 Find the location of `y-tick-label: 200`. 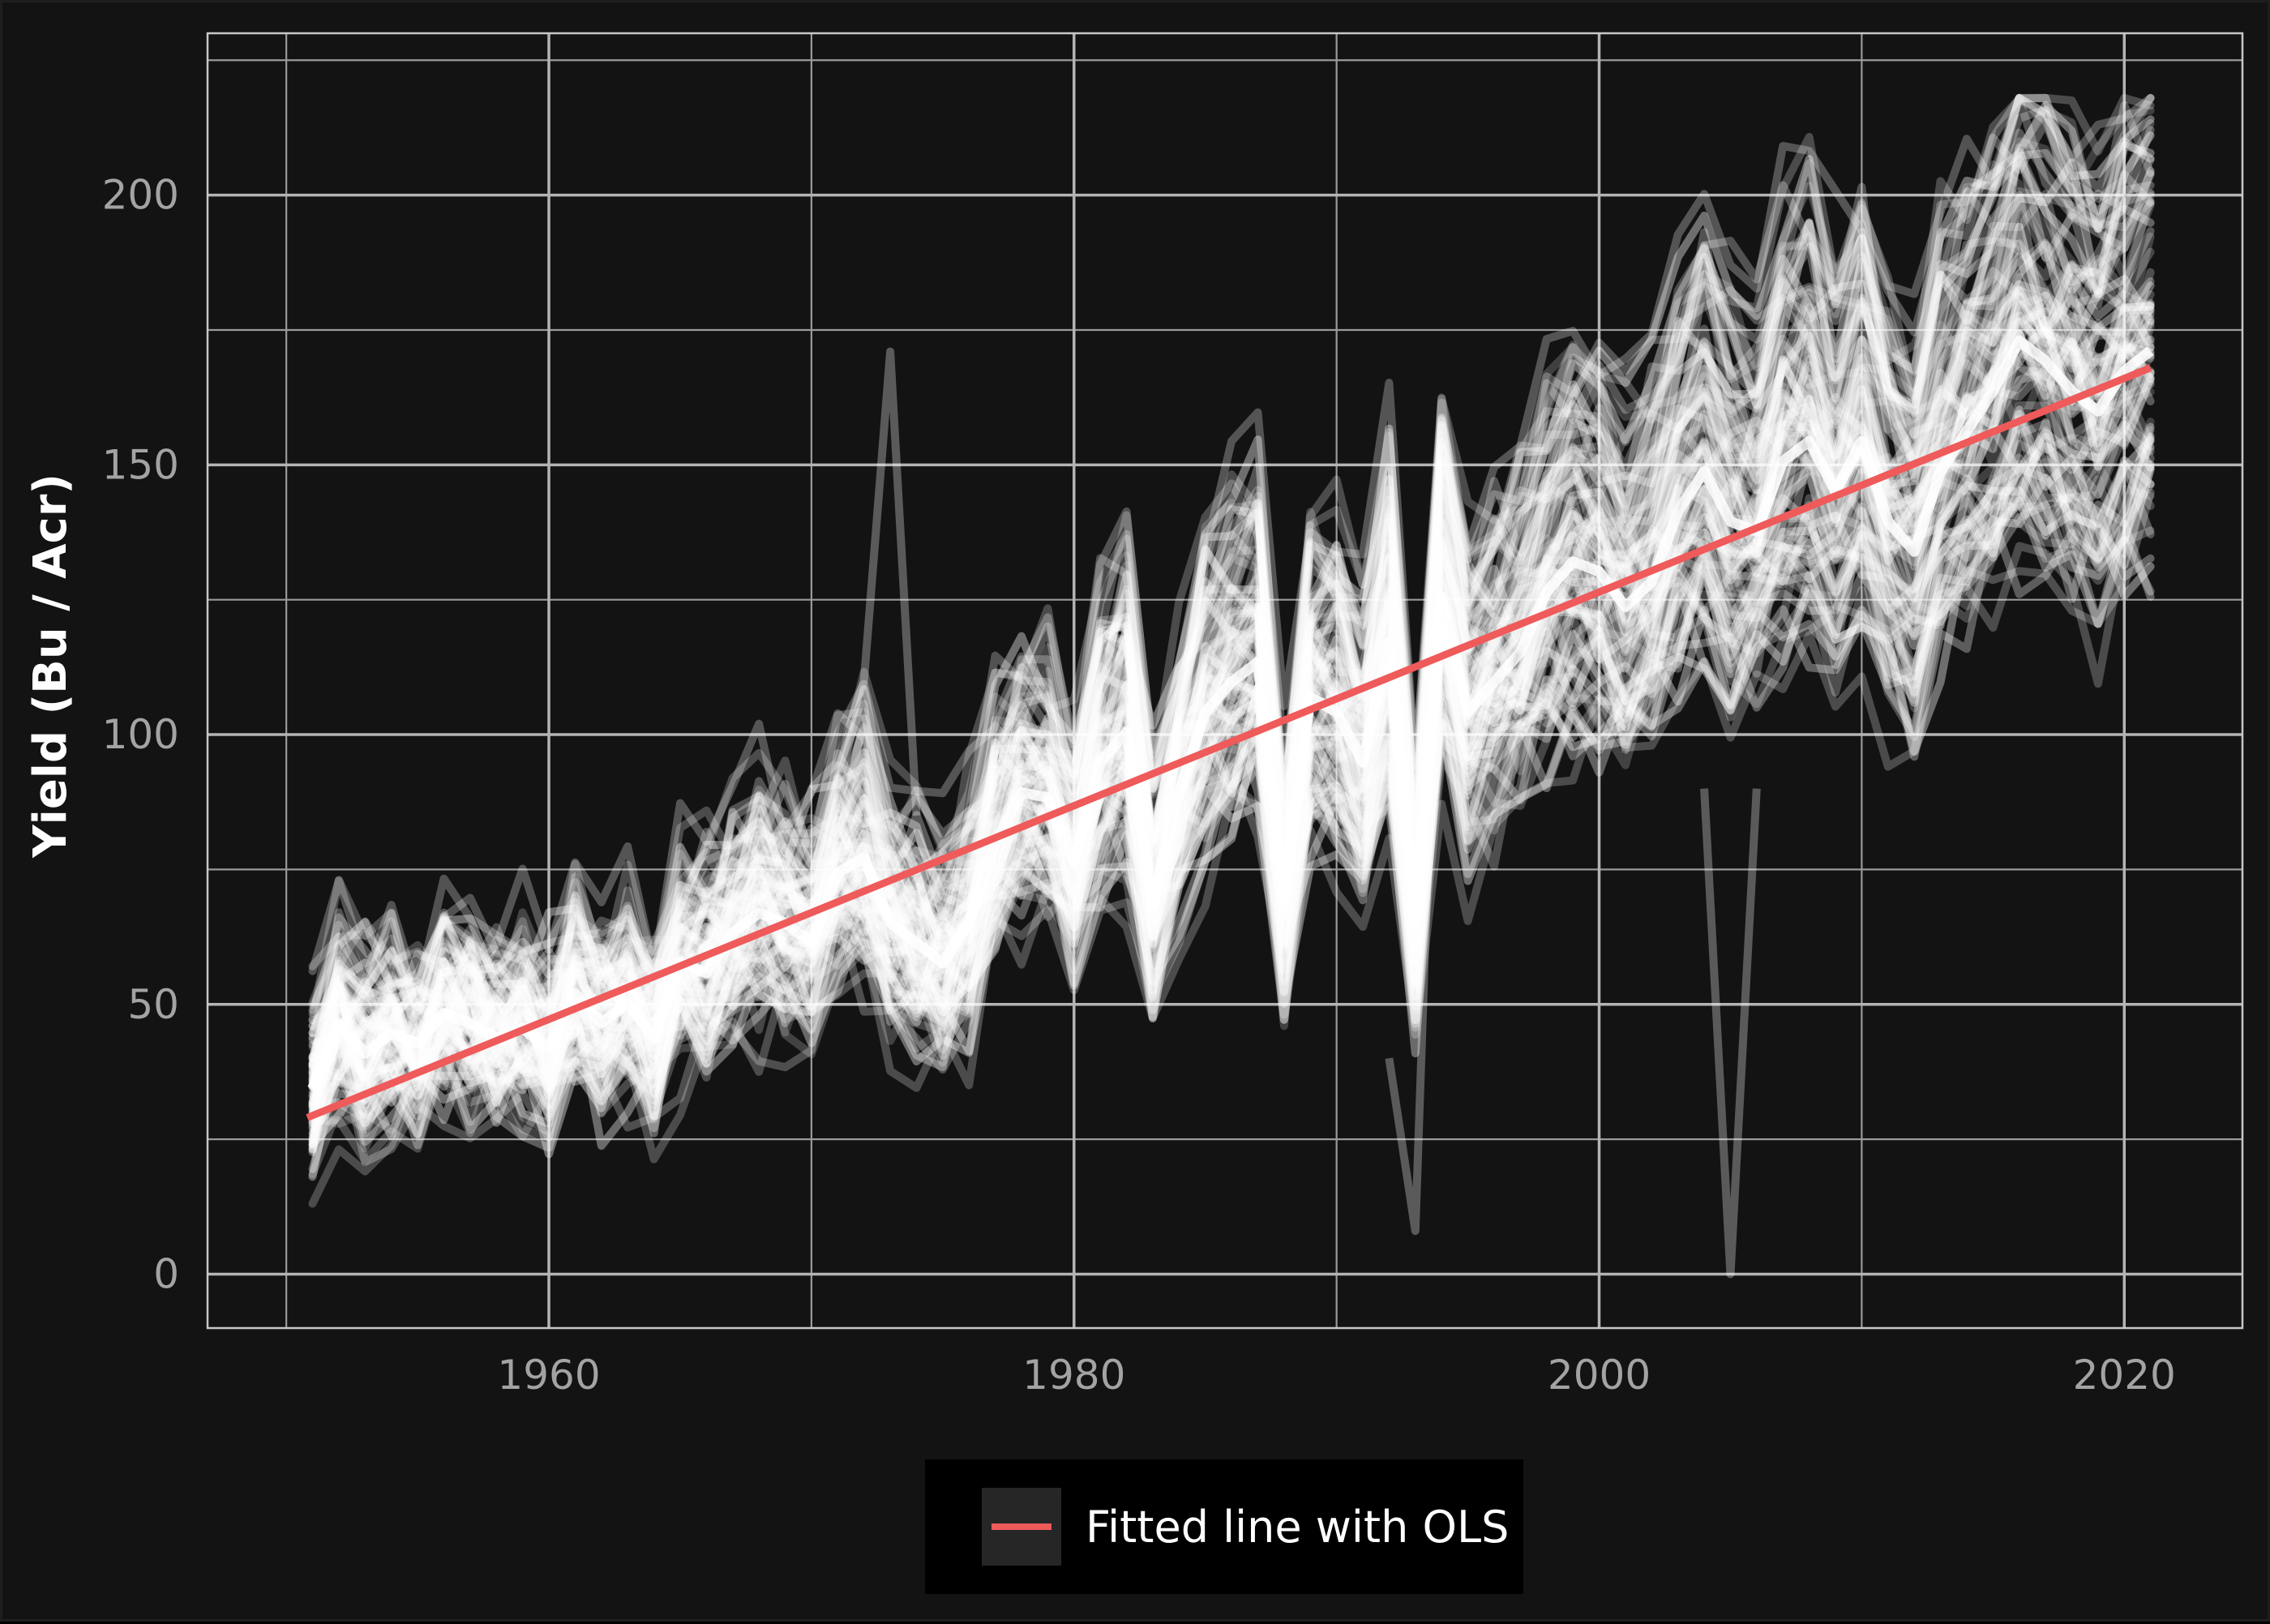

y-tick-label: 200 is located at coordinates (140, 196).